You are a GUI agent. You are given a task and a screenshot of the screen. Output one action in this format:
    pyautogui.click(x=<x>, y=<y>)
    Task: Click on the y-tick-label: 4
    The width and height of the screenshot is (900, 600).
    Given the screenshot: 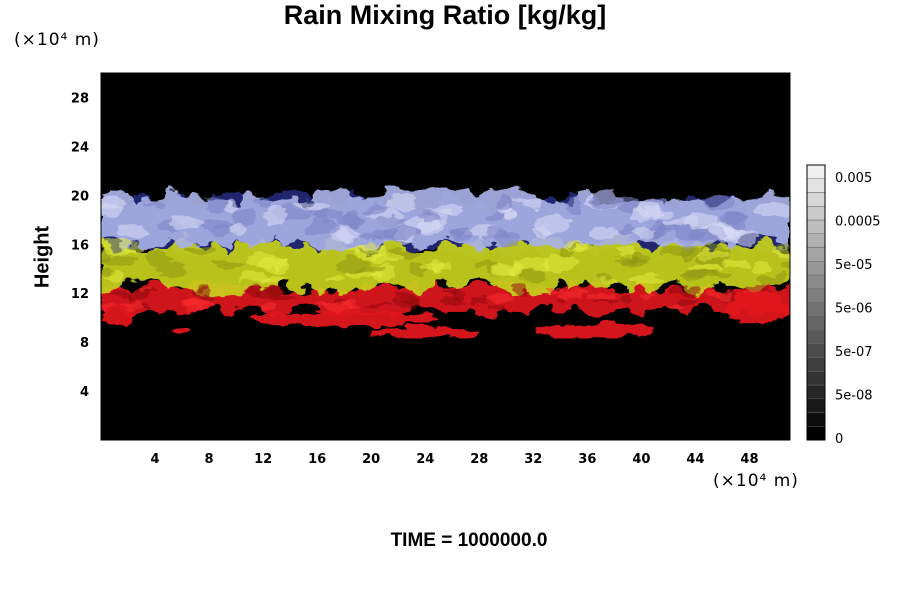 What is the action you would take?
    pyautogui.click(x=84, y=392)
    